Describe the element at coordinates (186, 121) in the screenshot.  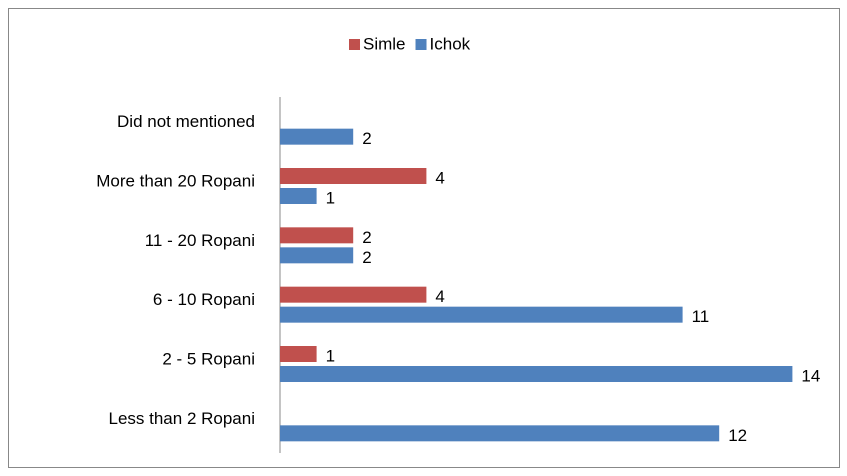
I see `y-tick-label: Did not mentioned` at that location.